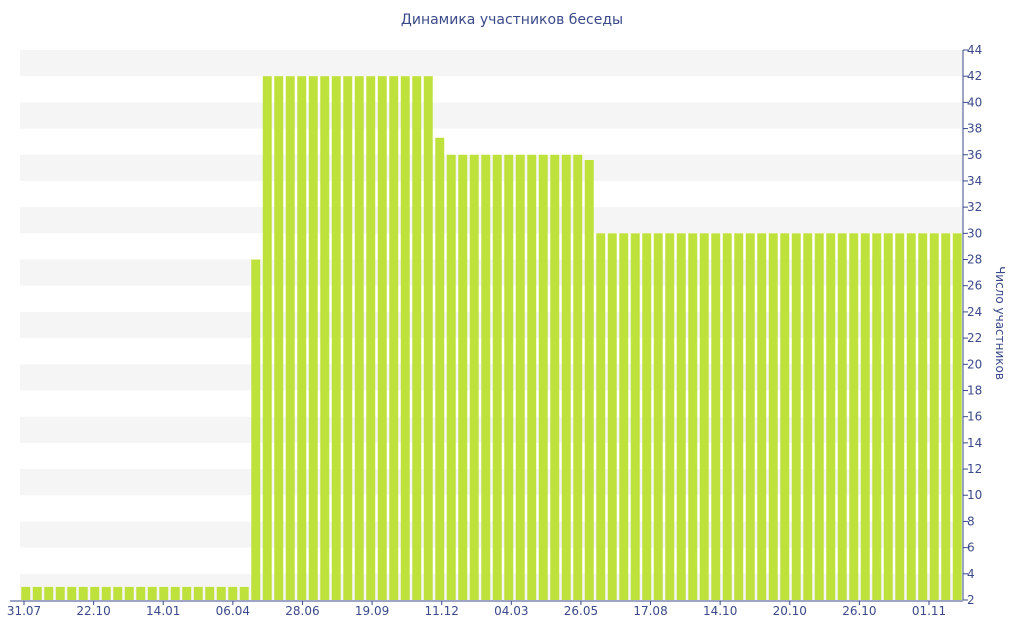 Image resolution: width=1024 pixels, height=640 pixels. Describe the element at coordinates (971, 521) in the screenshot. I see `y-tick-label: 8` at that location.